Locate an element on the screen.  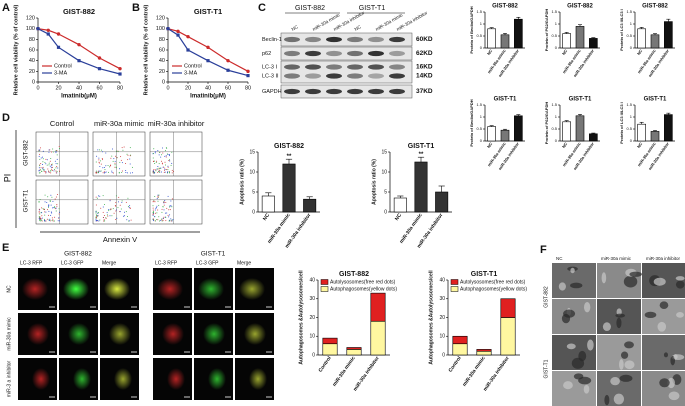
flow-row-label: GIST-T1 is located at coordinates (27, 200).